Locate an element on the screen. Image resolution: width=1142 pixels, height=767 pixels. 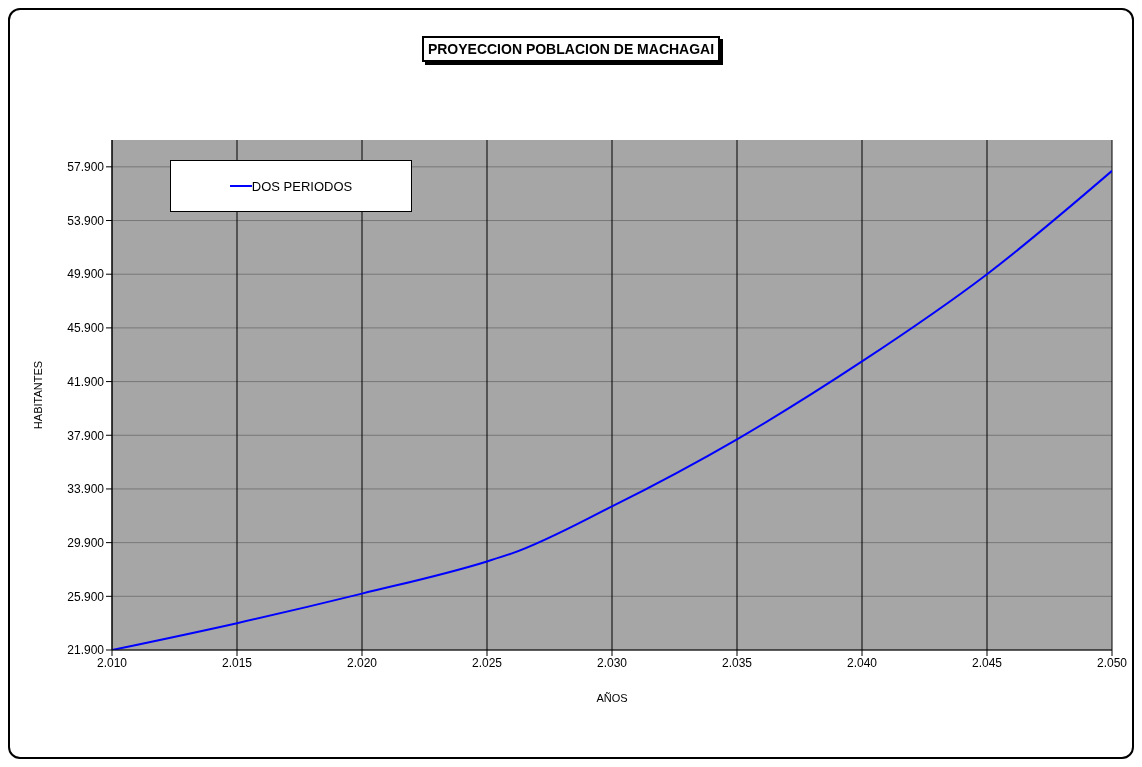
y-tick-label: 29.900 is located at coordinates (86, 542).